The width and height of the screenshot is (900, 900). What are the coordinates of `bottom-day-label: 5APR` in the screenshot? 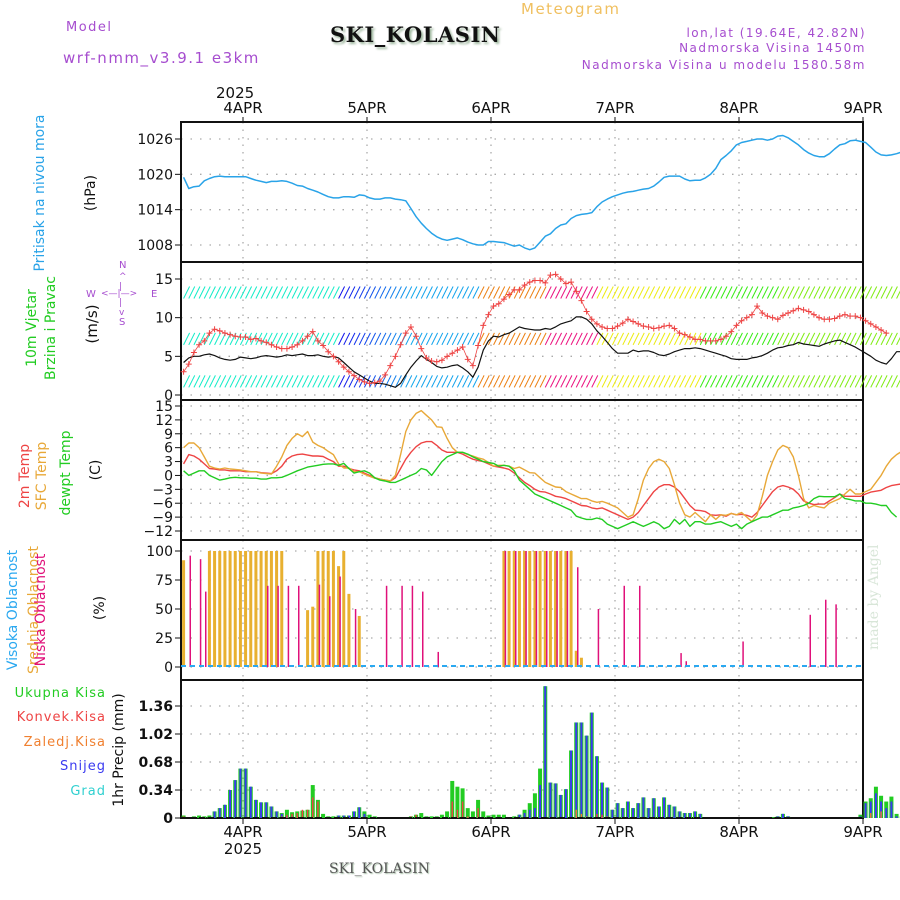 It's located at (366, 832).